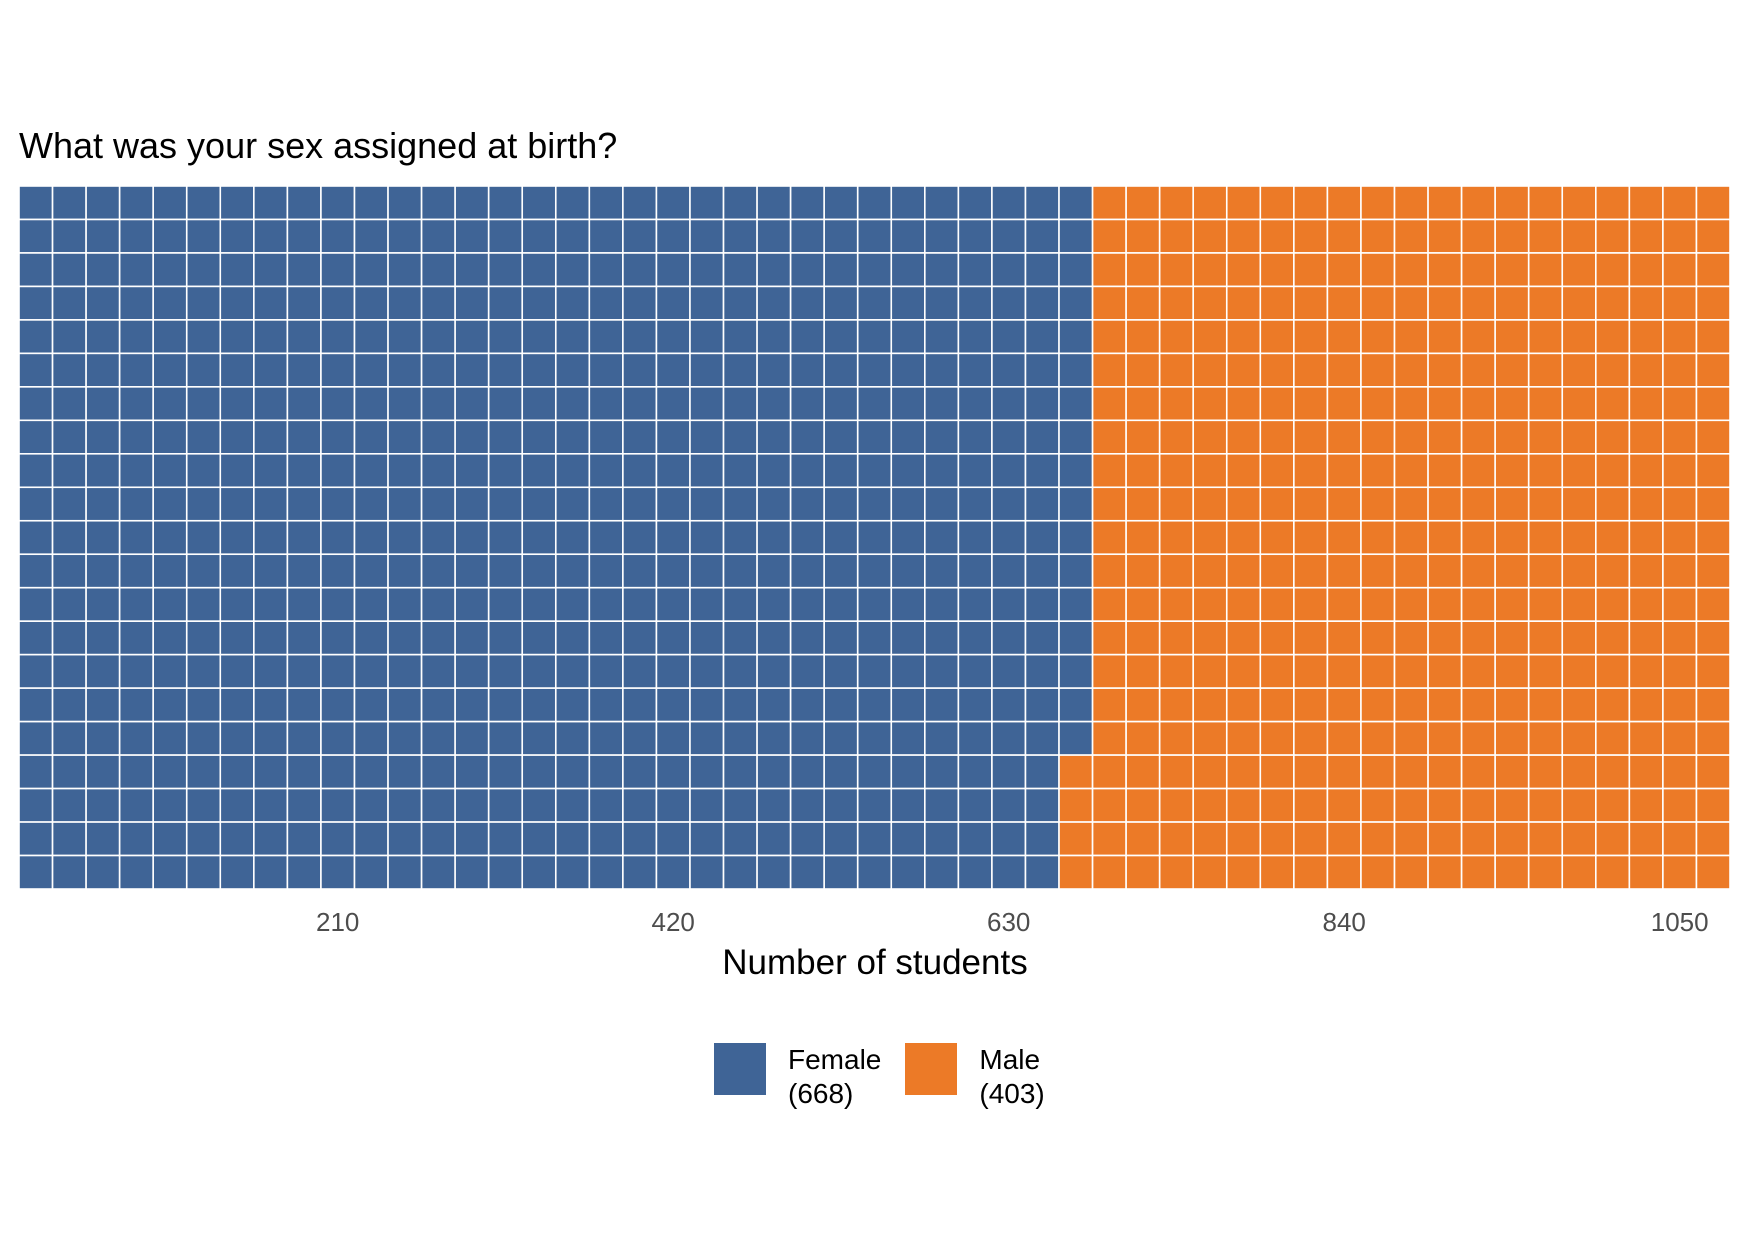 Image resolution: width=1750 pixels, height=1250 pixels. I want to click on x-tick-label: 1050, so click(1680, 922).